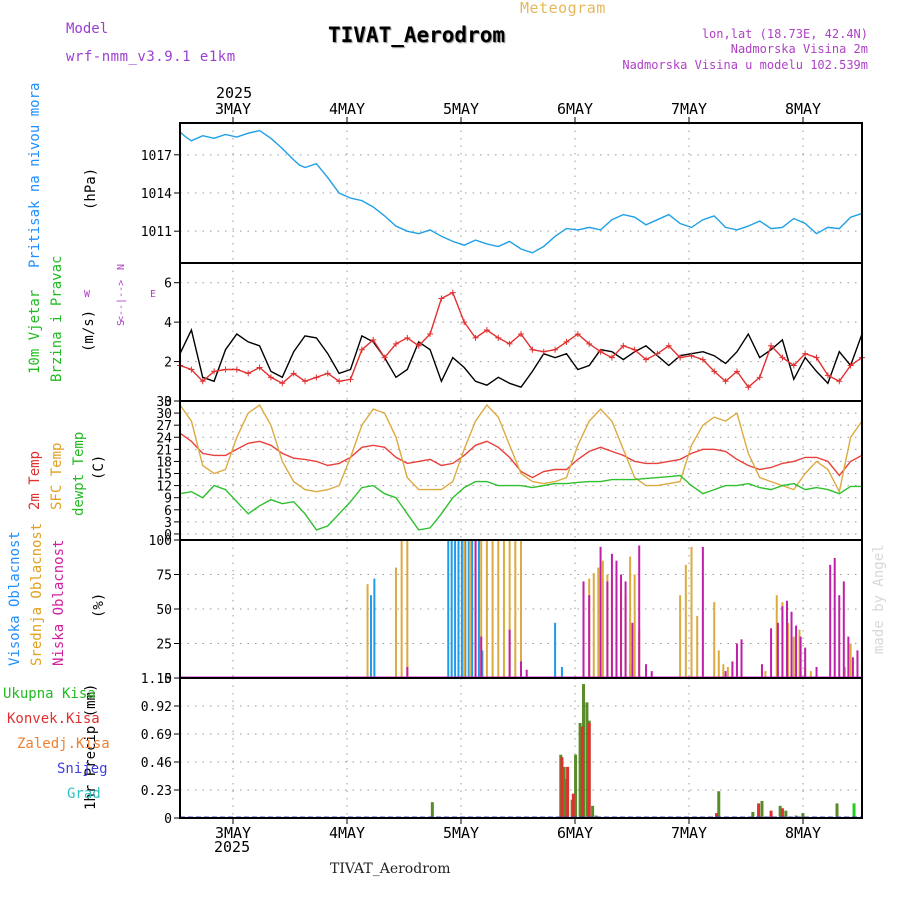 Image resolution: width=900 pixels, height=900 pixels. Describe the element at coordinates (168, 819) in the screenshot. I see `ytick-label: 0` at that location.